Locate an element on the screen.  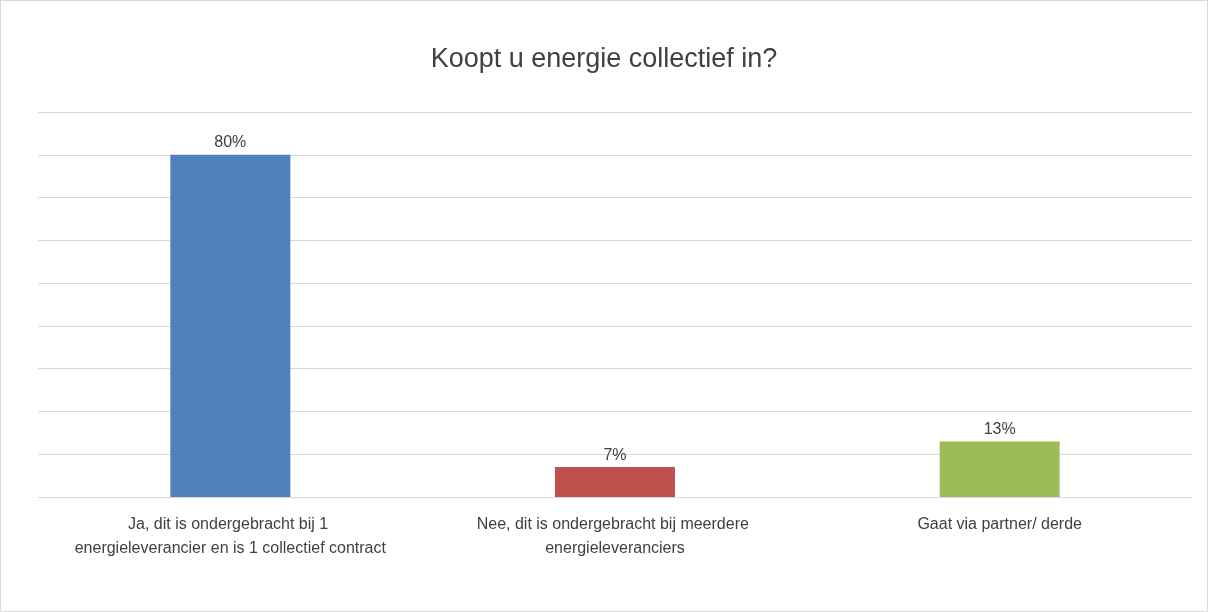
x-tick-label: Gaat via partner/ derde is located at coordinates (1000, 523).